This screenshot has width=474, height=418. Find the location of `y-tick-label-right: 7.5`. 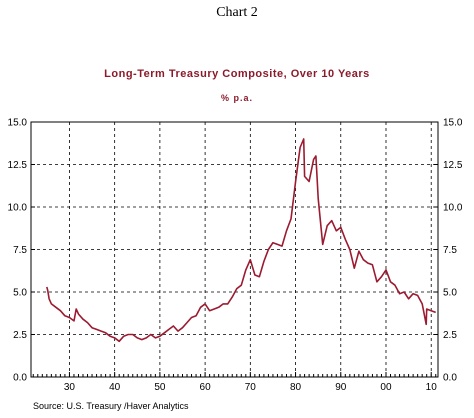

y-tick-label-right: 7.5 is located at coordinates (450, 250).